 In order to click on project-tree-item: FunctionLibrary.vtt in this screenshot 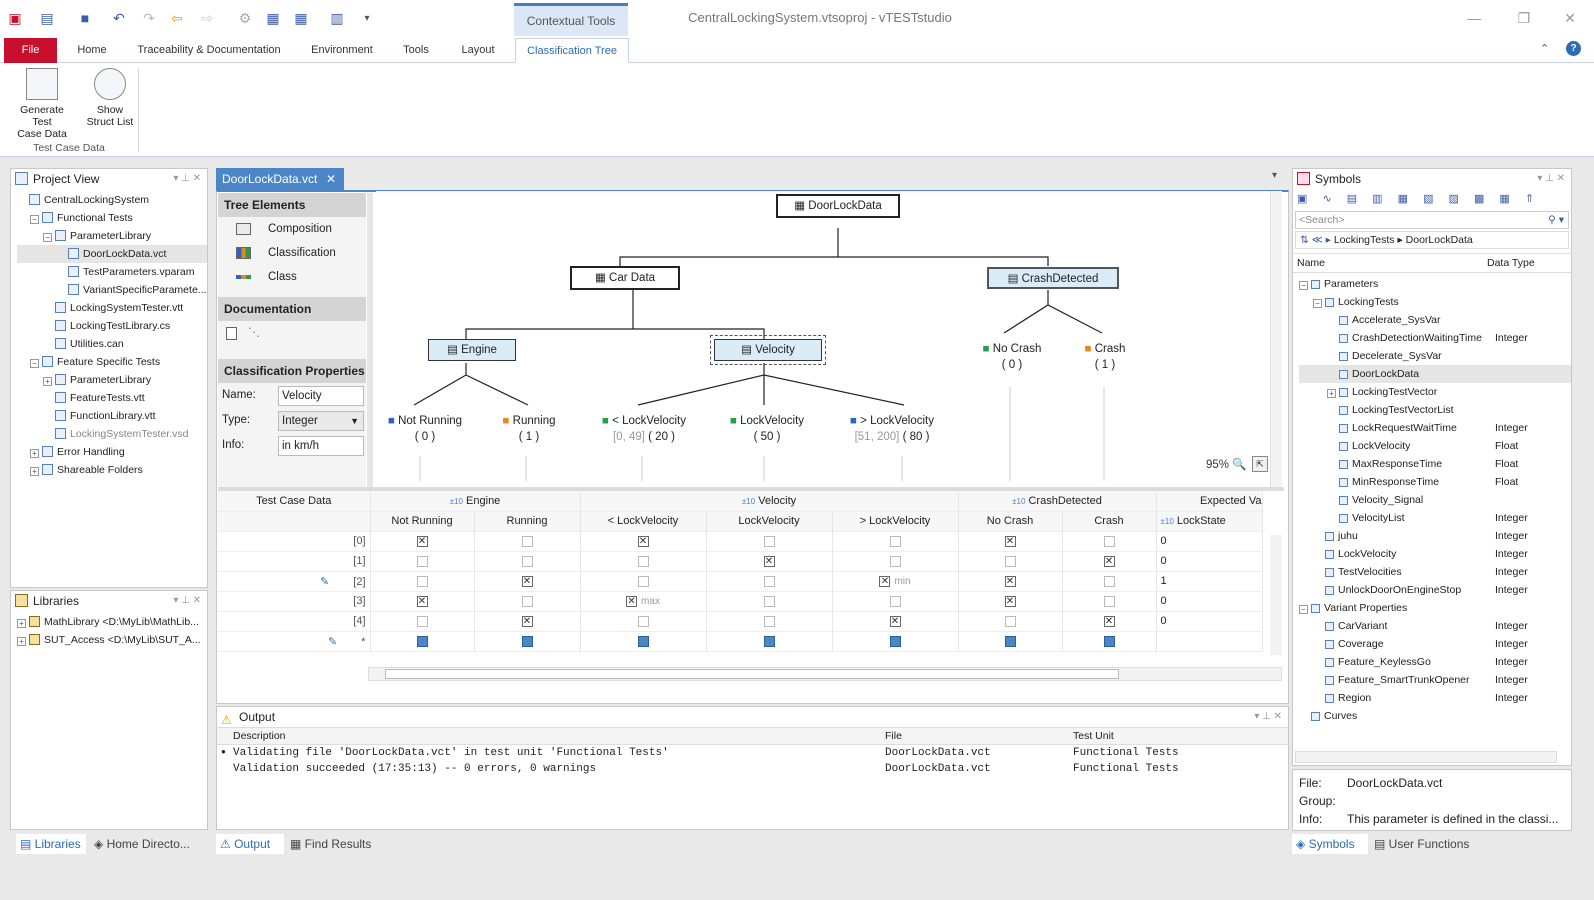, I will do `click(112, 416)`.